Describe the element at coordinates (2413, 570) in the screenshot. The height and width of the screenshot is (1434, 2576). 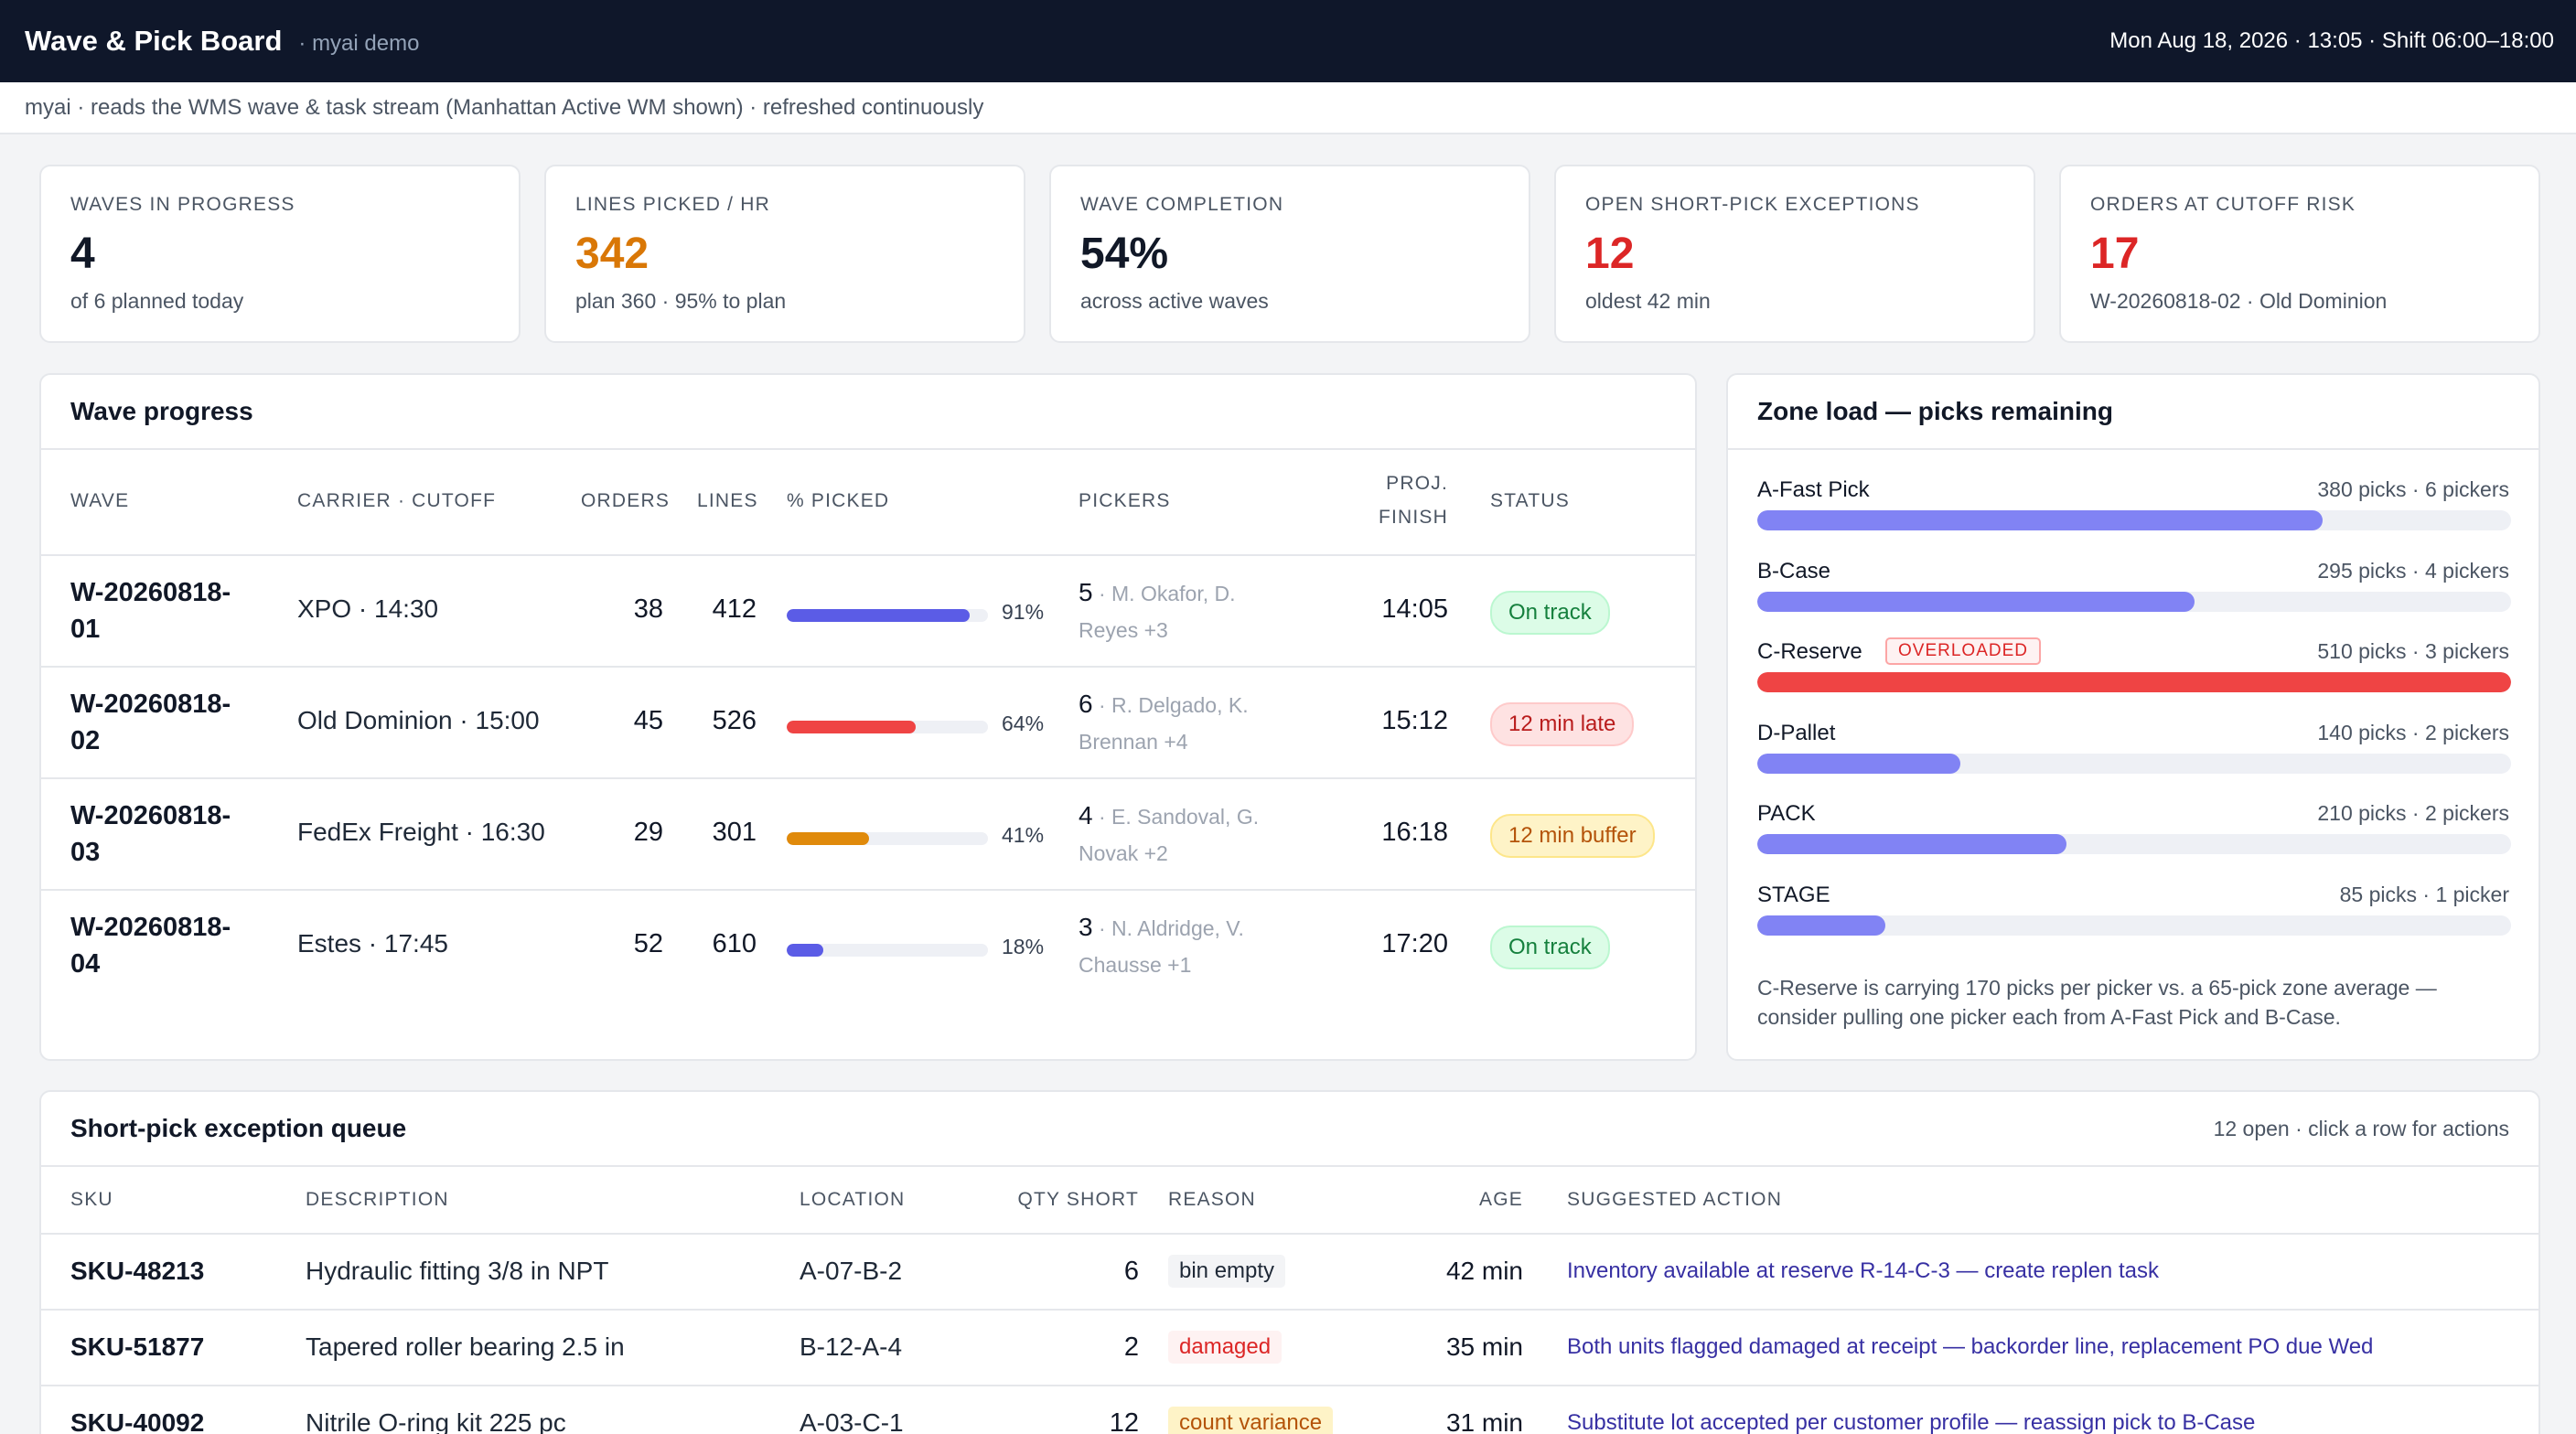
I see `zone-picks-pickers: 295 picks · 4 pickers` at that location.